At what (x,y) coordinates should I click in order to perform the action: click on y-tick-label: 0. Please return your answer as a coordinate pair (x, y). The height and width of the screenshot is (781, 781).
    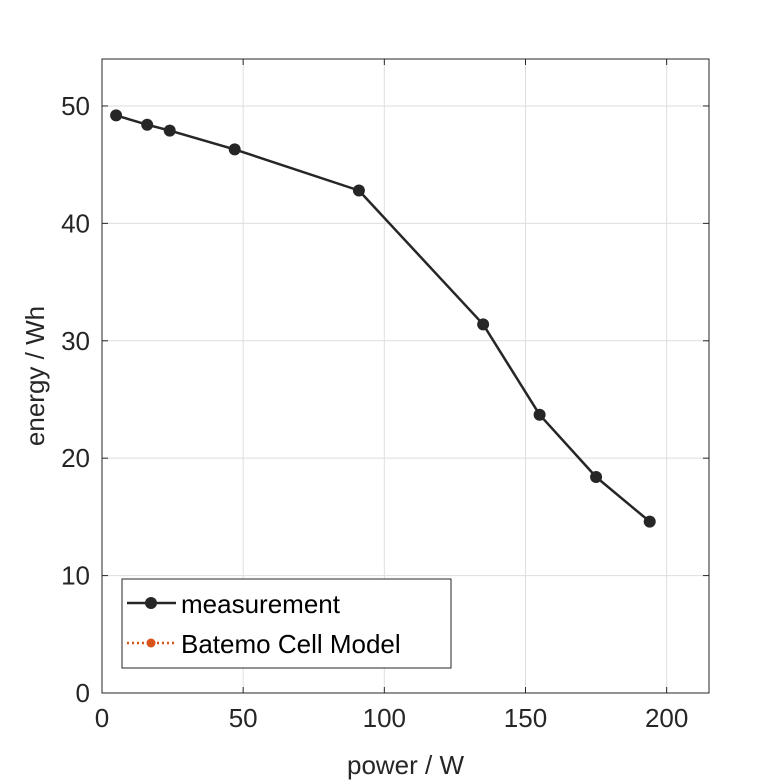
    Looking at the image, I should click on (83, 693).